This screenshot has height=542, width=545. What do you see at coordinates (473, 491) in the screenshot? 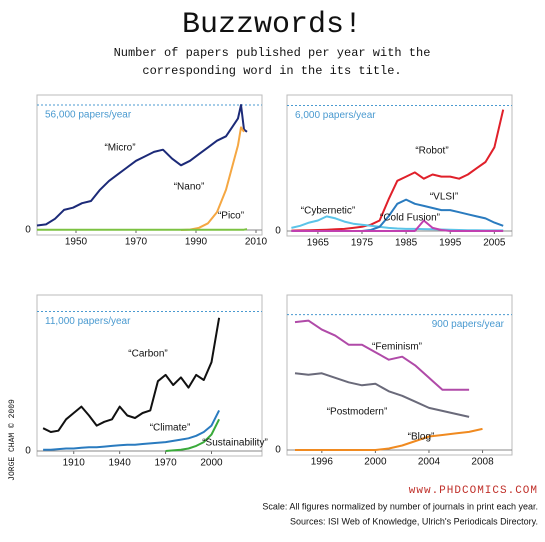
I see `website: www.PHDCOMICS.COM` at bounding box center [473, 491].